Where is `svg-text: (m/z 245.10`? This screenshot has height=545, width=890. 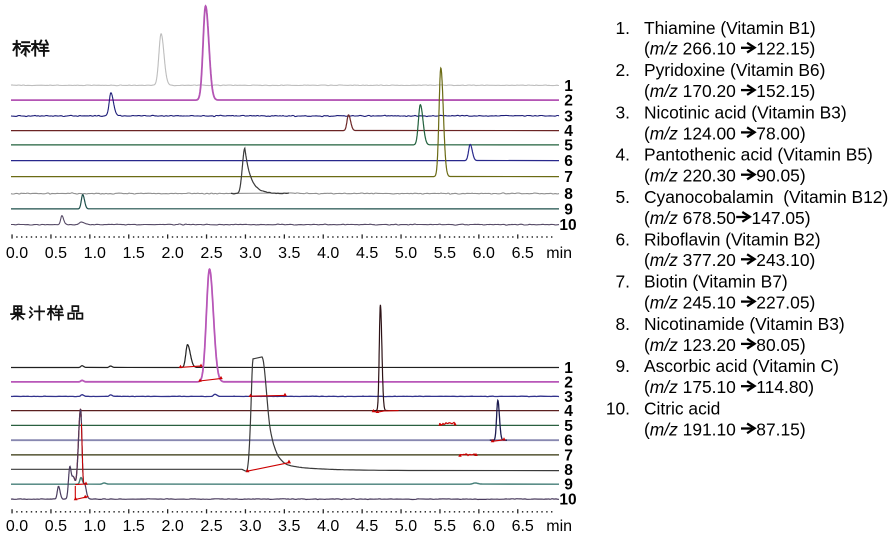 svg-text: (m/z 245.10 is located at coordinates (690, 303).